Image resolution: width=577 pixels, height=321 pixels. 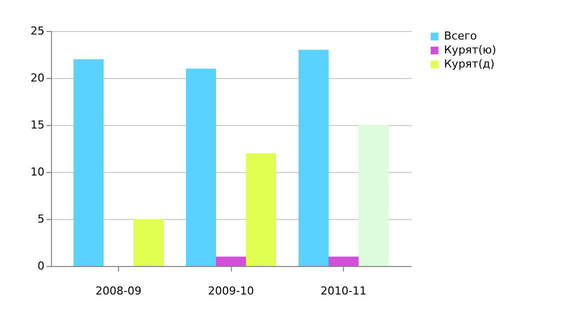 What do you see at coordinates (37, 172) in the screenshot?
I see `y-tick-label: 10` at bounding box center [37, 172].